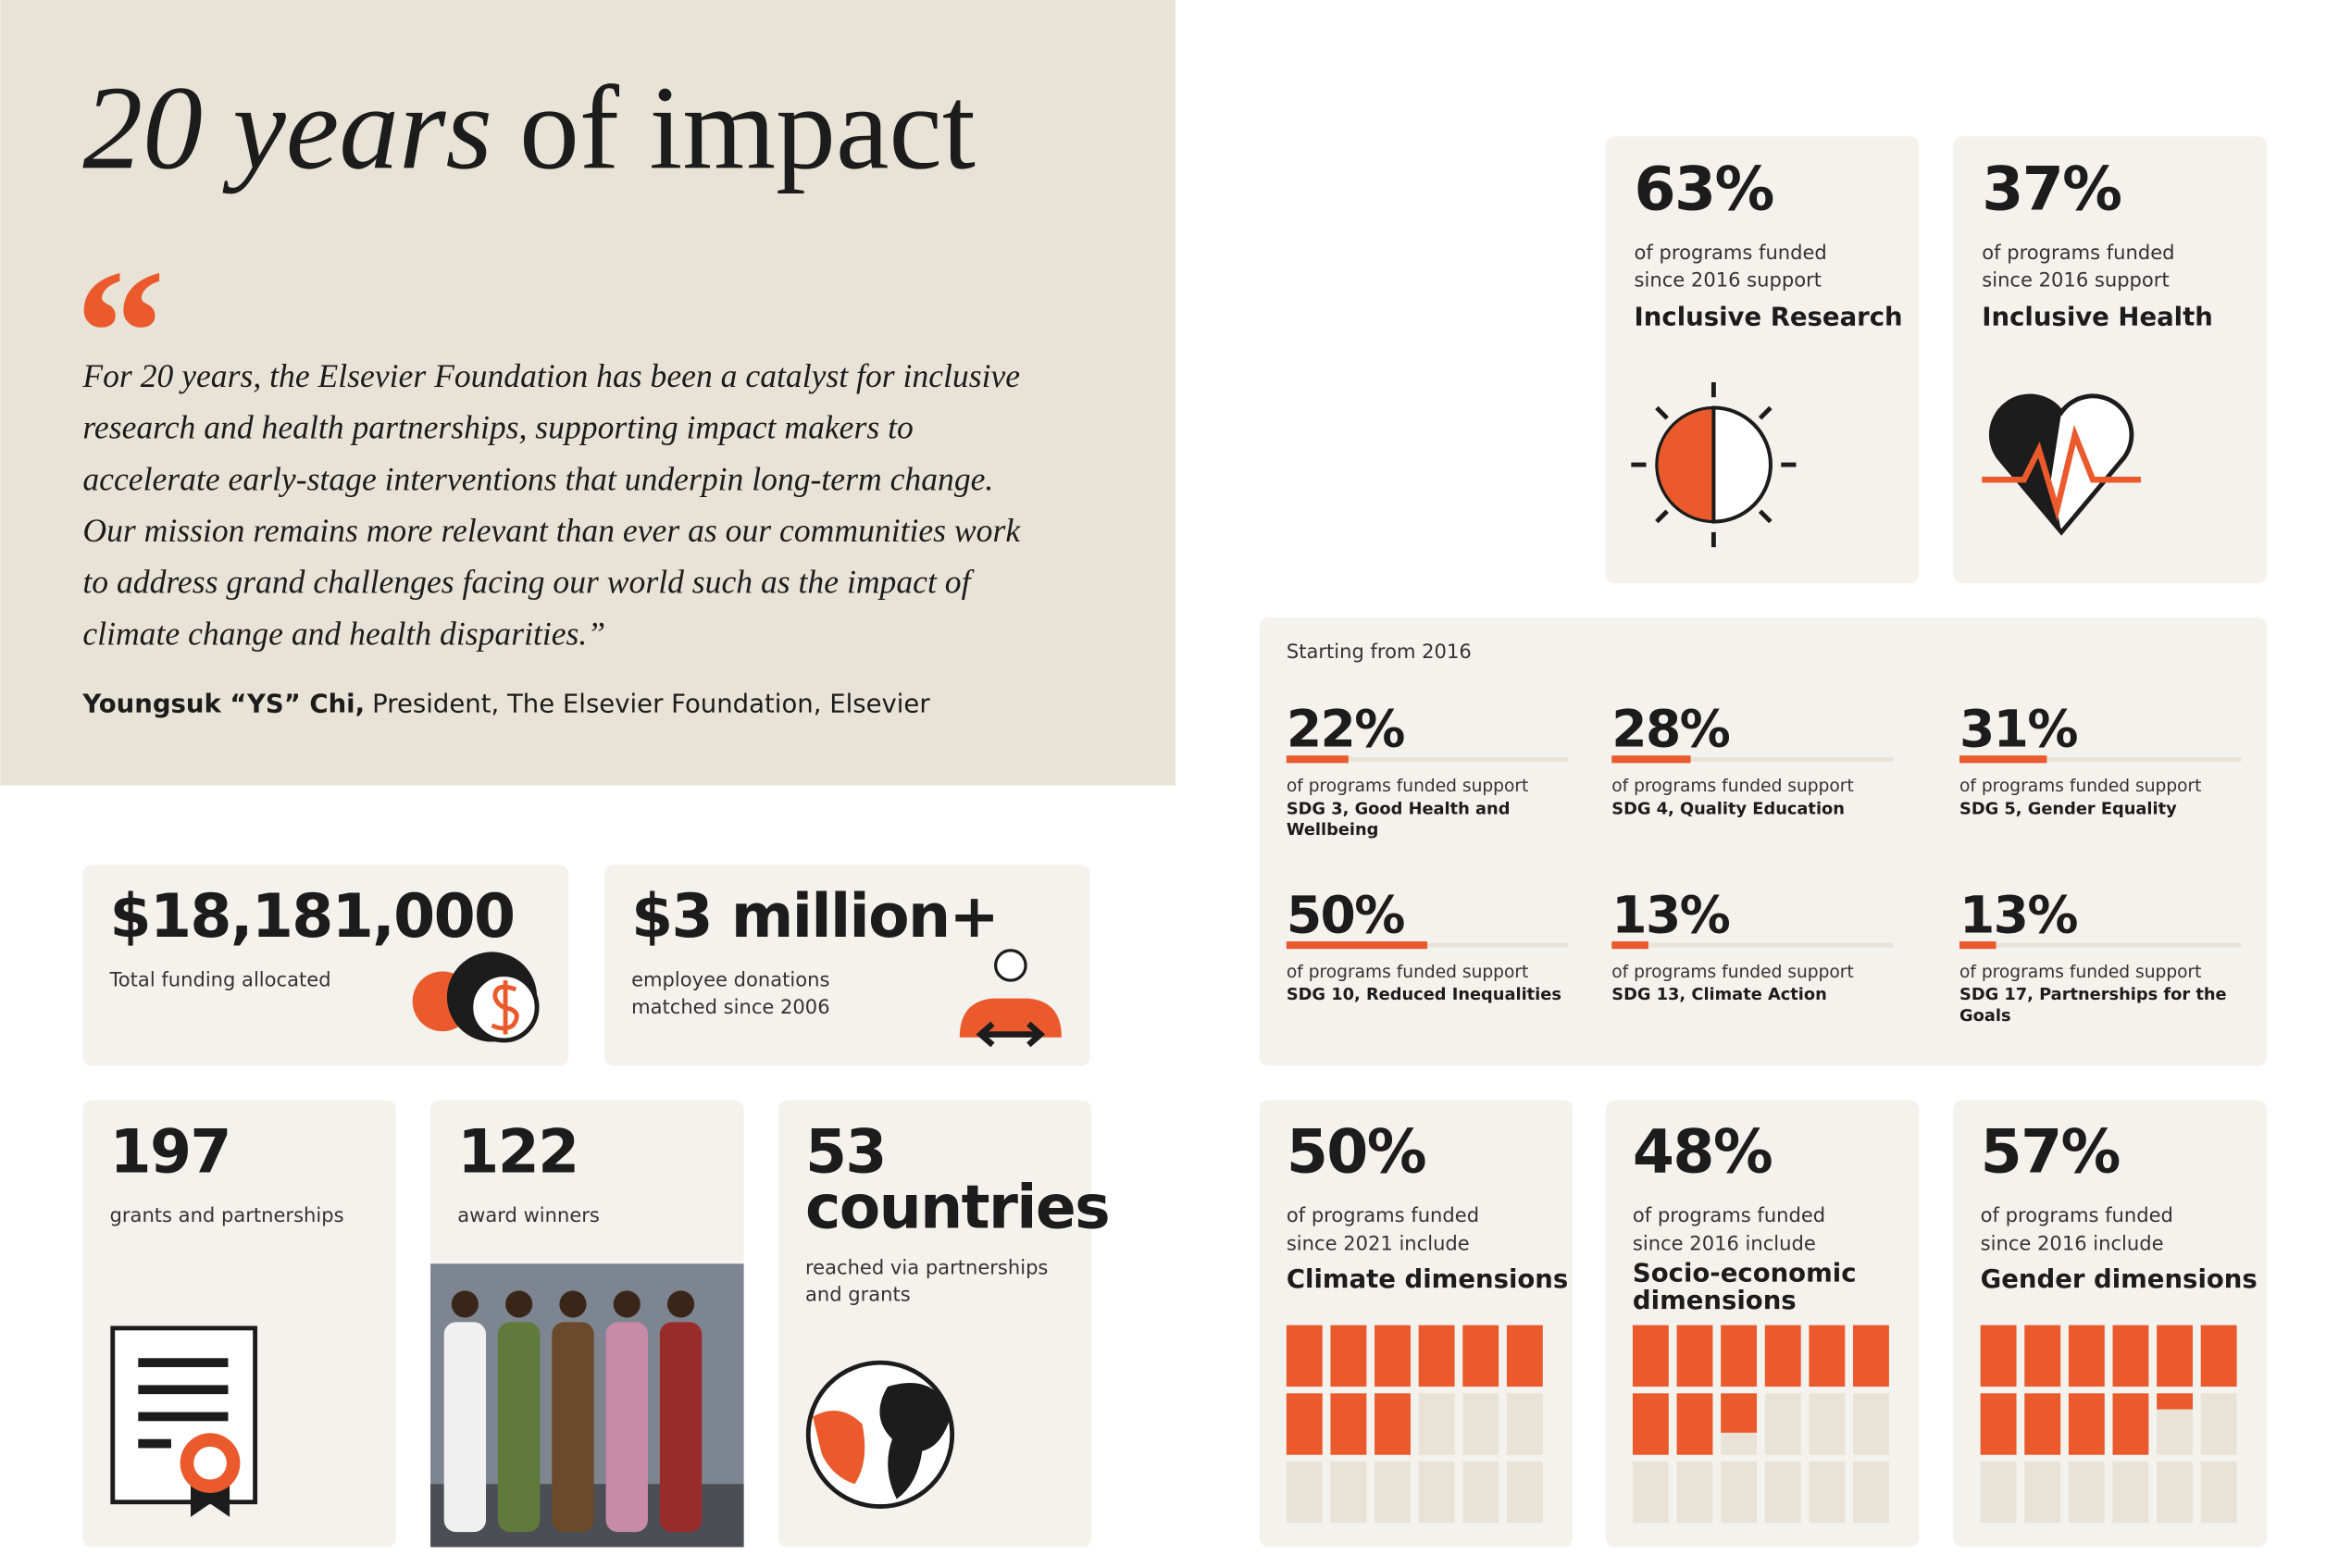 Image resolution: width=2351 pixels, height=1568 pixels. What do you see at coordinates (915, 1441) in the screenshot?
I see `icon-continent-dark` at bounding box center [915, 1441].